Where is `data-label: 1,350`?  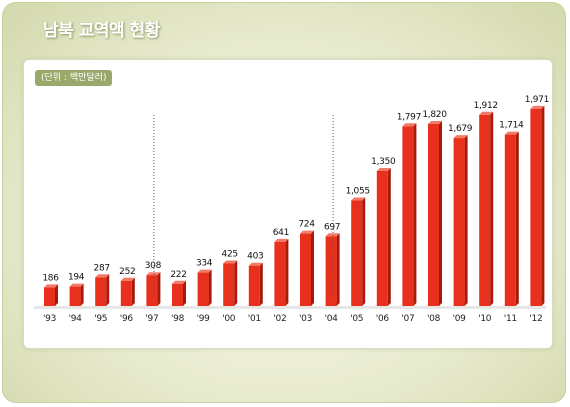
data-label: 1,350 is located at coordinates (383, 162).